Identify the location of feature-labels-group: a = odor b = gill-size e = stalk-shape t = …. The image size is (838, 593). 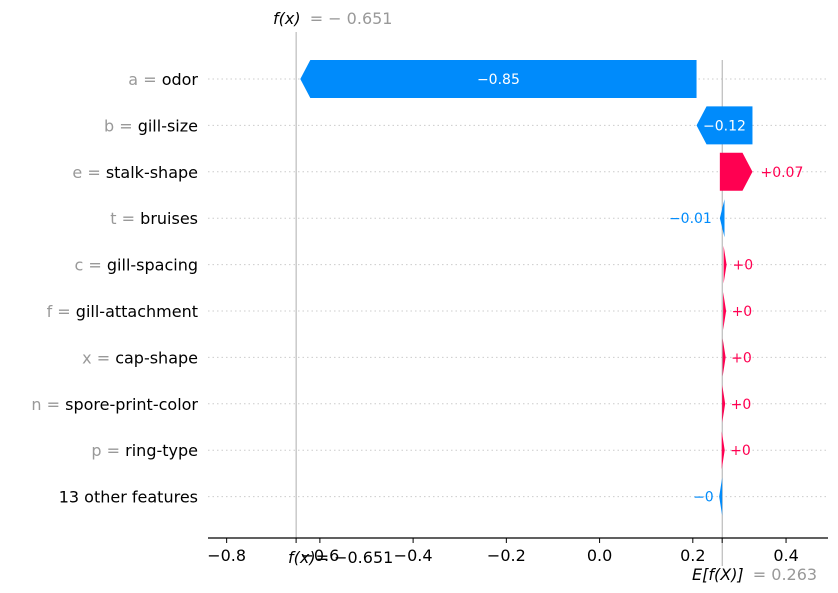
(114, 288).